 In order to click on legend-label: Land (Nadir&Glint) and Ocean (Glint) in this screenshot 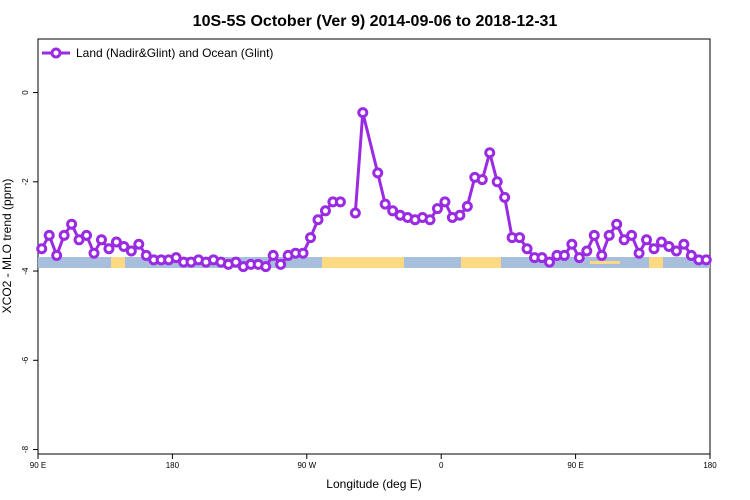, I will do `click(174, 53)`.